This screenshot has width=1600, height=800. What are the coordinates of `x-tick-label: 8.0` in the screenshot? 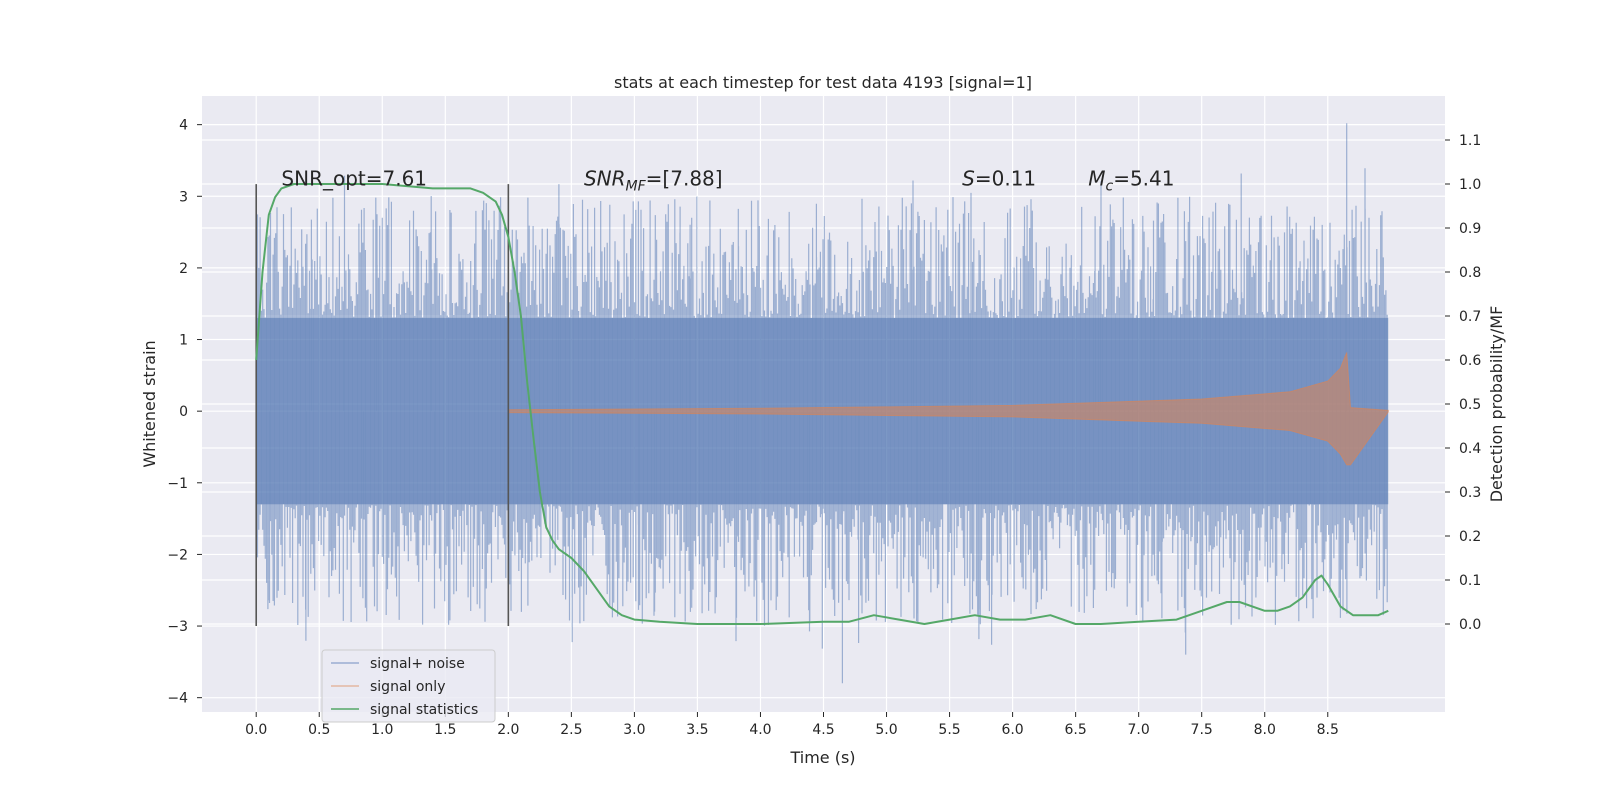 It's located at (1265, 730).